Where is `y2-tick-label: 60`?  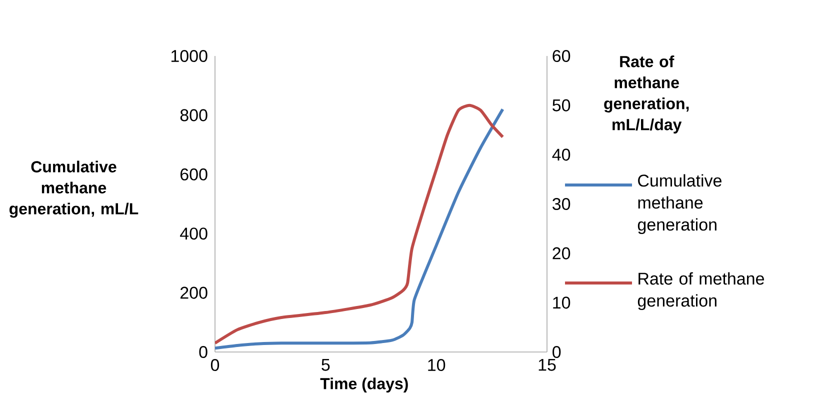 y2-tick-label: 60 is located at coordinates (561, 56).